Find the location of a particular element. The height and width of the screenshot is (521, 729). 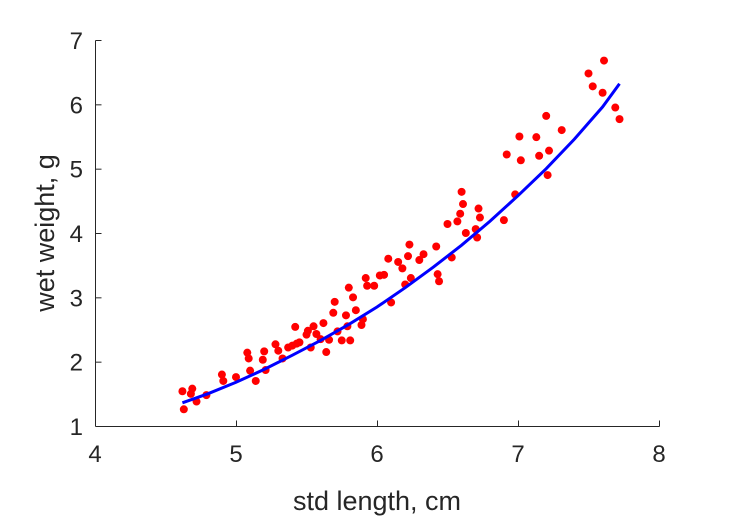

x-tick-label: 8 is located at coordinates (658, 454).